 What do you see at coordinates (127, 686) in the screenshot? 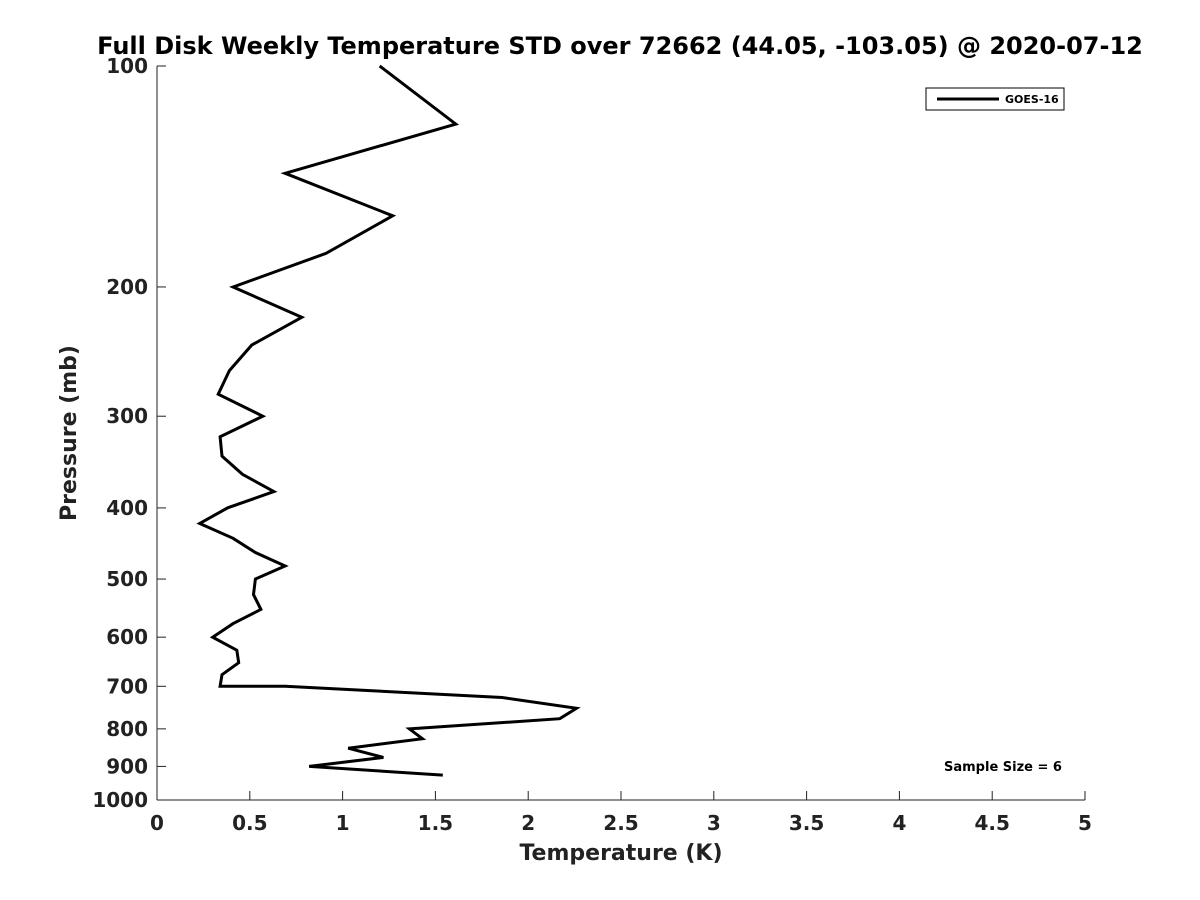
I see `y-tick-label: 700` at bounding box center [127, 686].